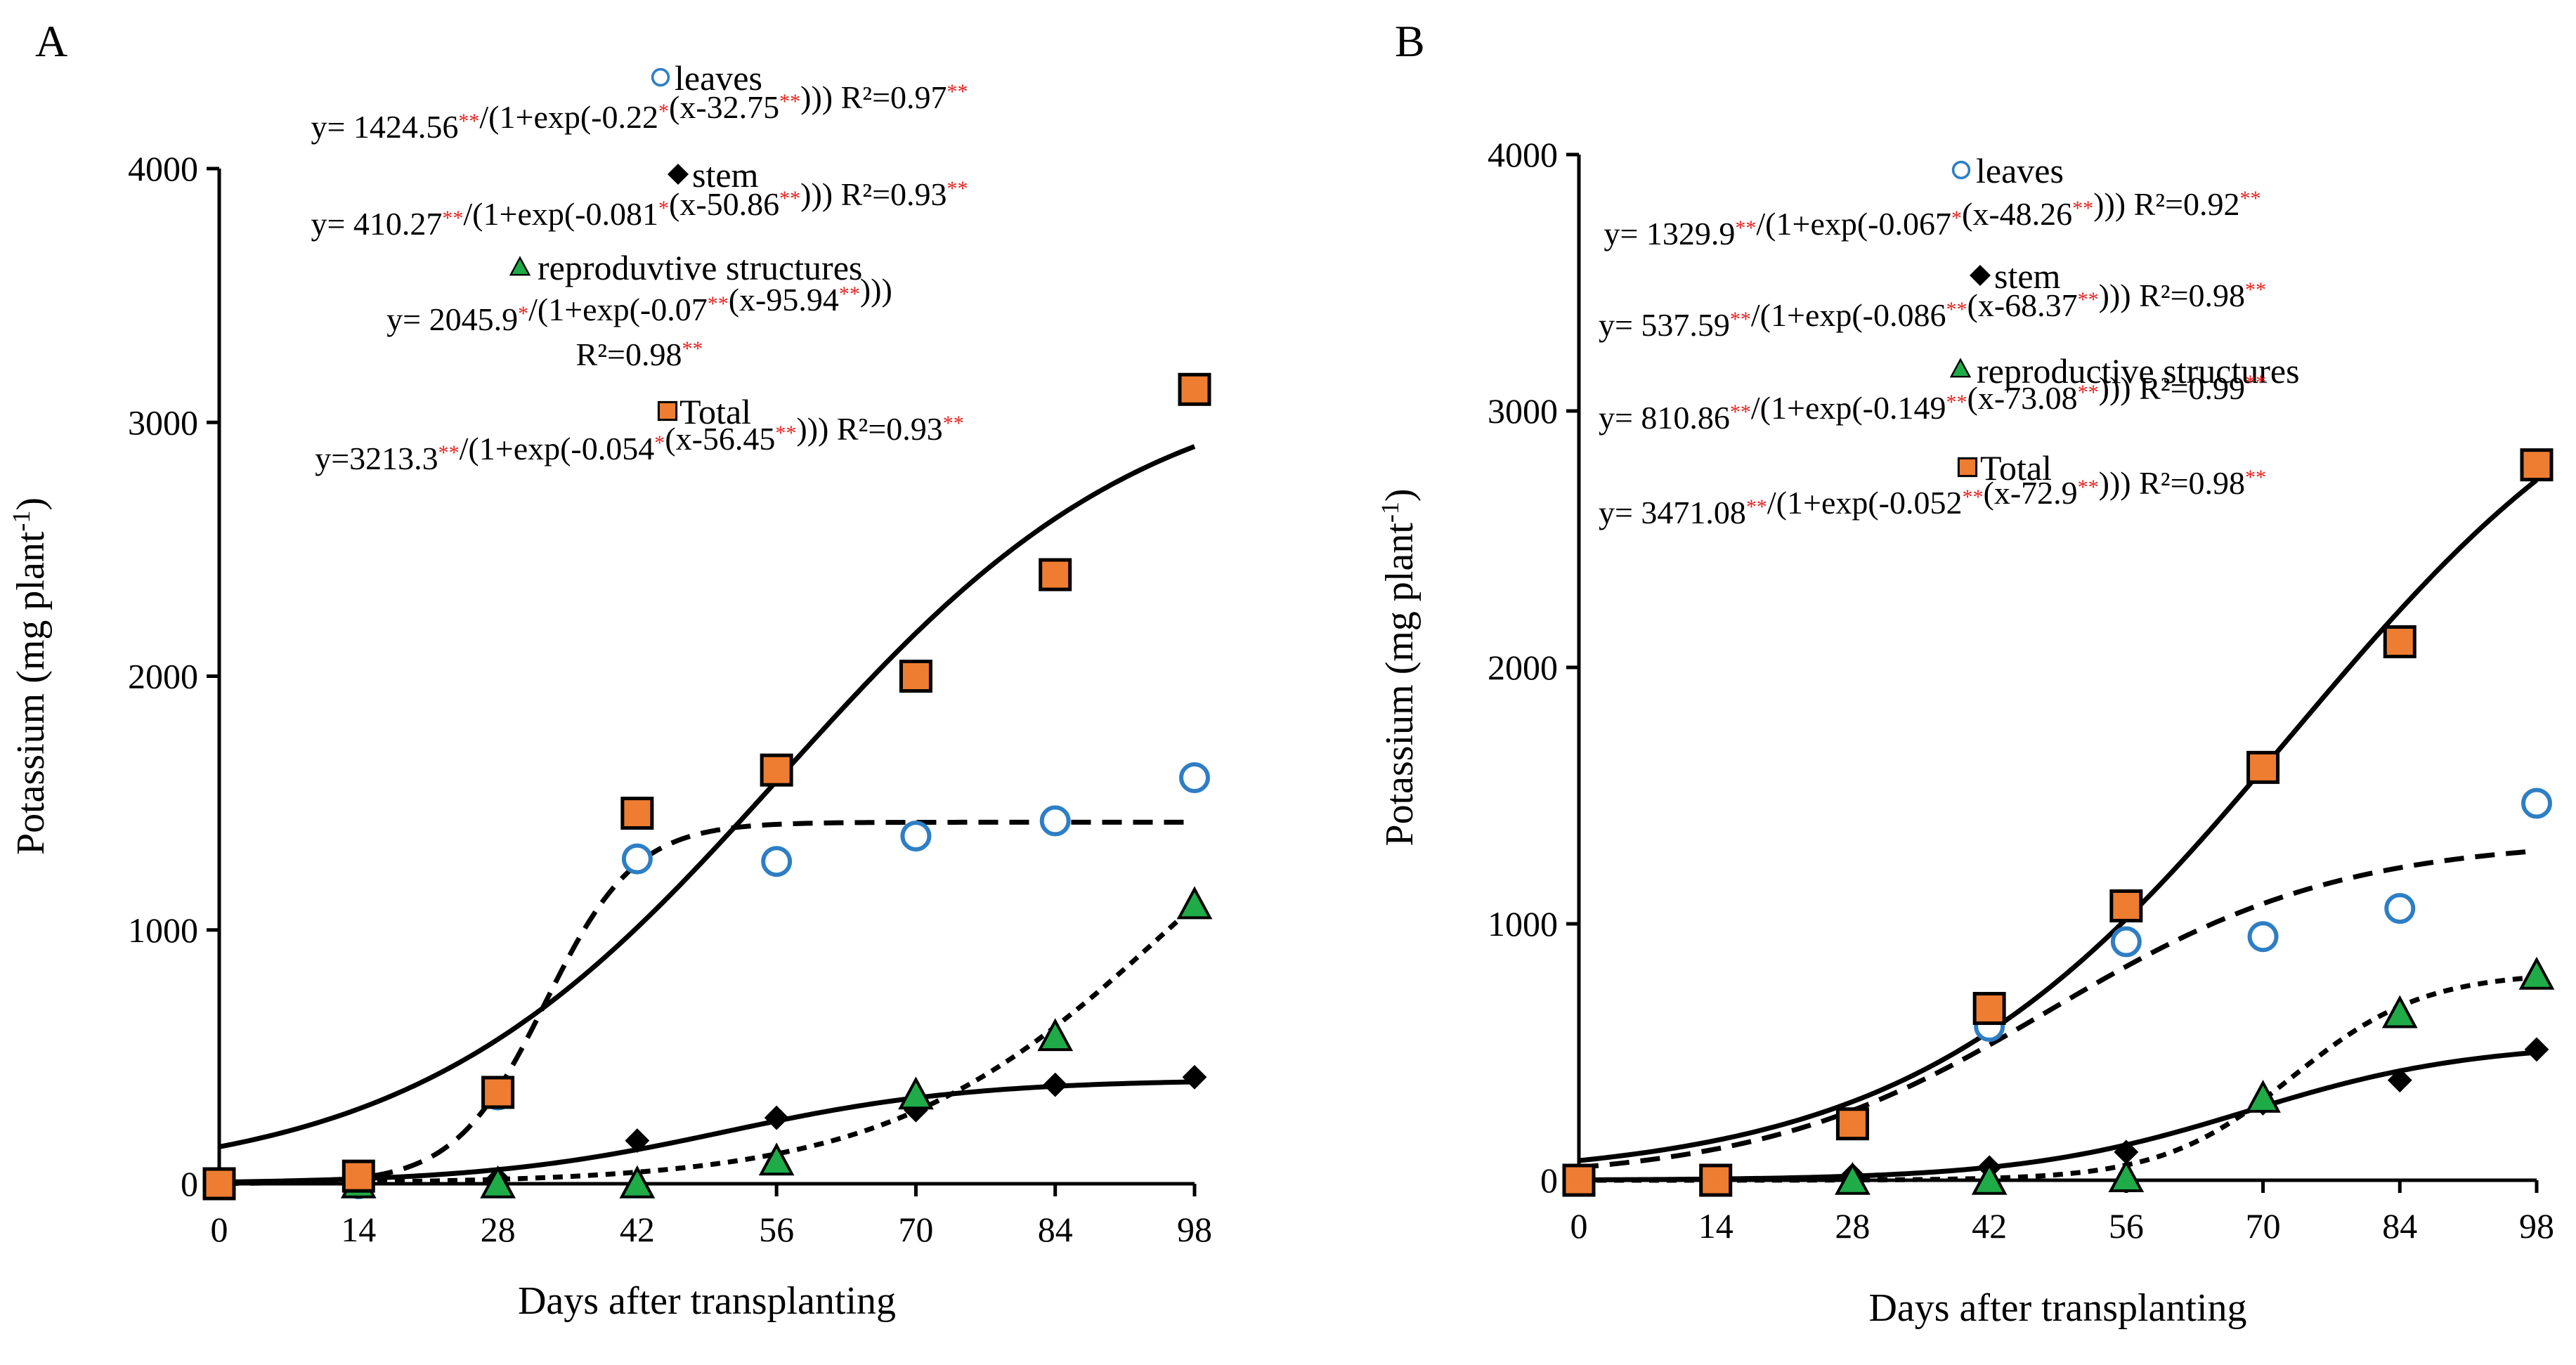 This screenshot has height=1365, width=2576. What do you see at coordinates (639, 305) in the screenshot?
I see `equation-reproductive: y= 2045.9*/(1+exp(-0.07**(x-95.94**)))` at bounding box center [639, 305].